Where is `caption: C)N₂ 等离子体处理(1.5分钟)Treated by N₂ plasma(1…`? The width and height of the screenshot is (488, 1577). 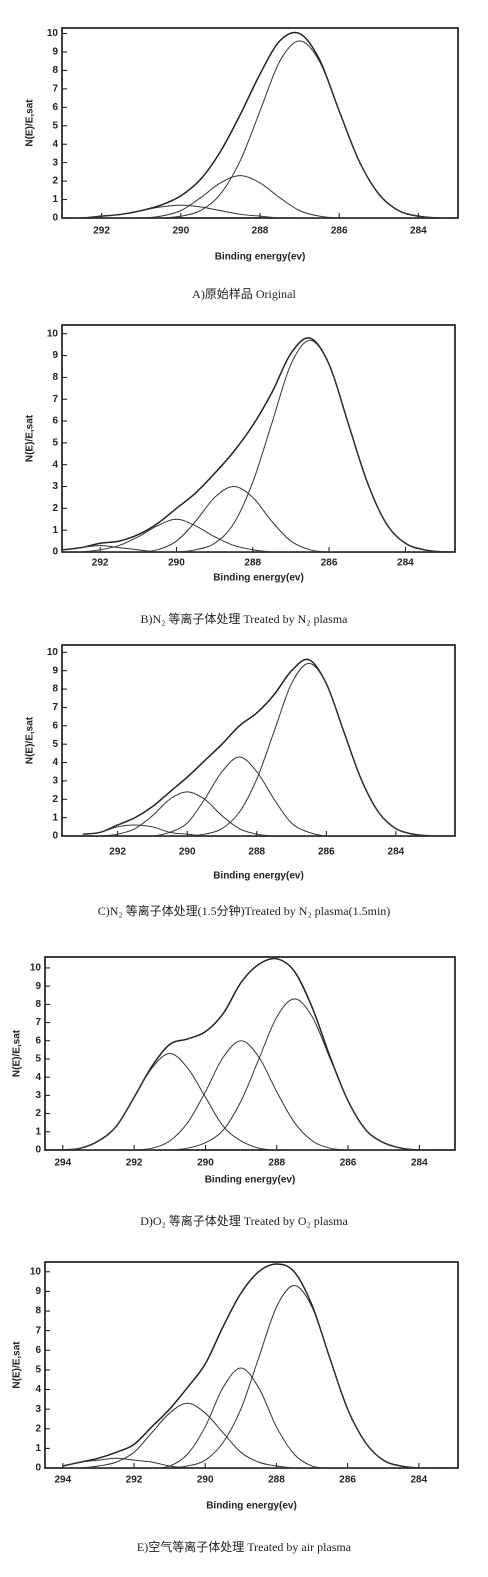
caption: C)N₂ 等离子体处理(1.5分钟)Treated by N₂ plasma(1… is located at coordinates (244, 910).